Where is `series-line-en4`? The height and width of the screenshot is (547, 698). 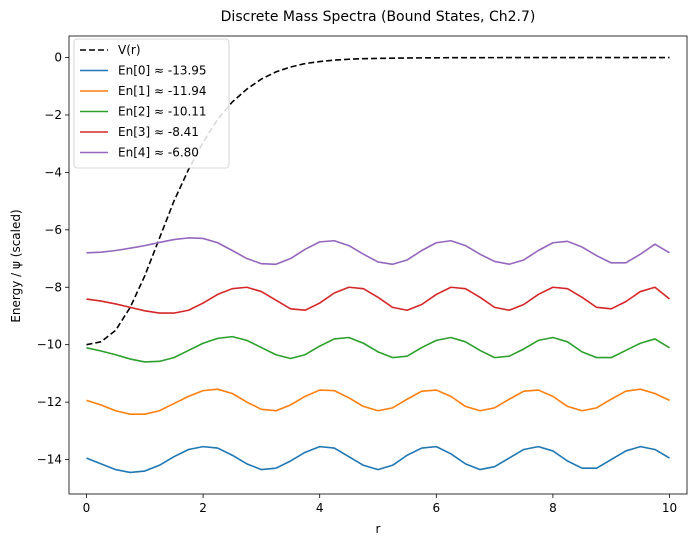 series-line-en4 is located at coordinates (378, 251).